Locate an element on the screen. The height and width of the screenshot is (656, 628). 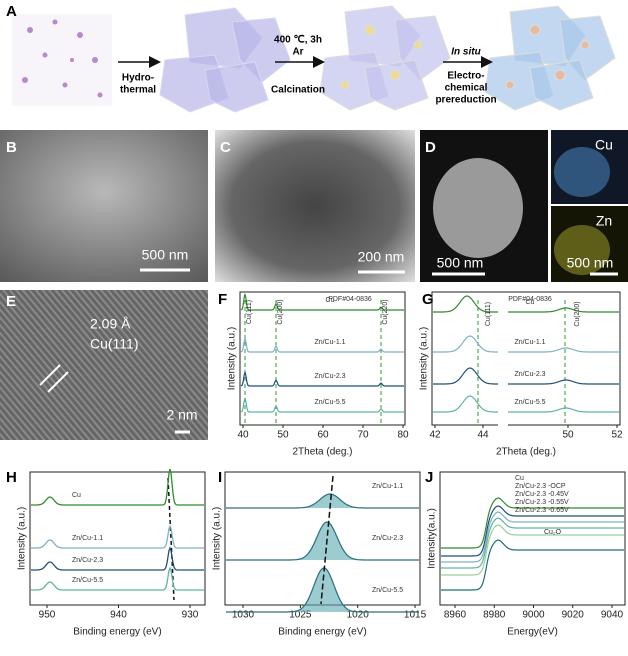
x-tick-label: 930 is located at coordinates (190, 615).